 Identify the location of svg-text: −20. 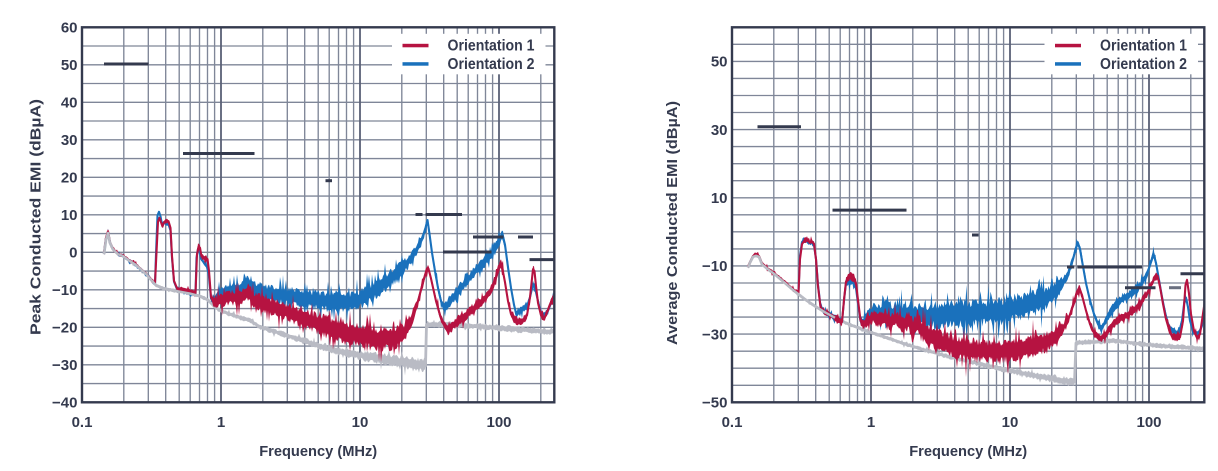
(64, 328).